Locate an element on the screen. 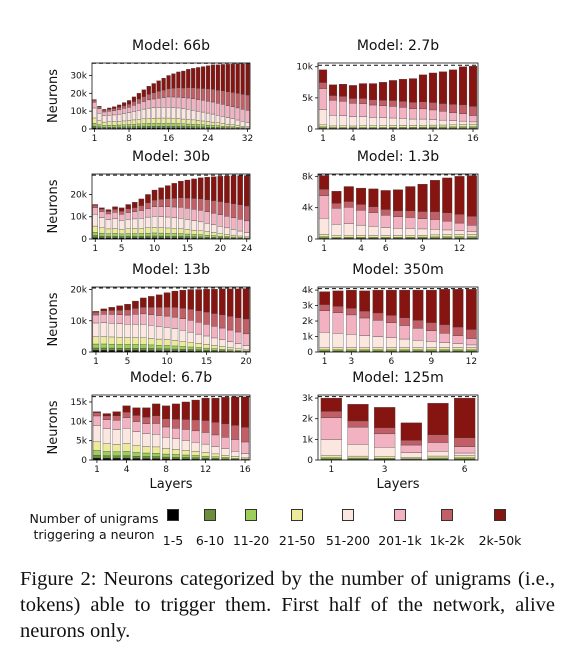  x-tick-label: 8 is located at coordinates (393, 139).